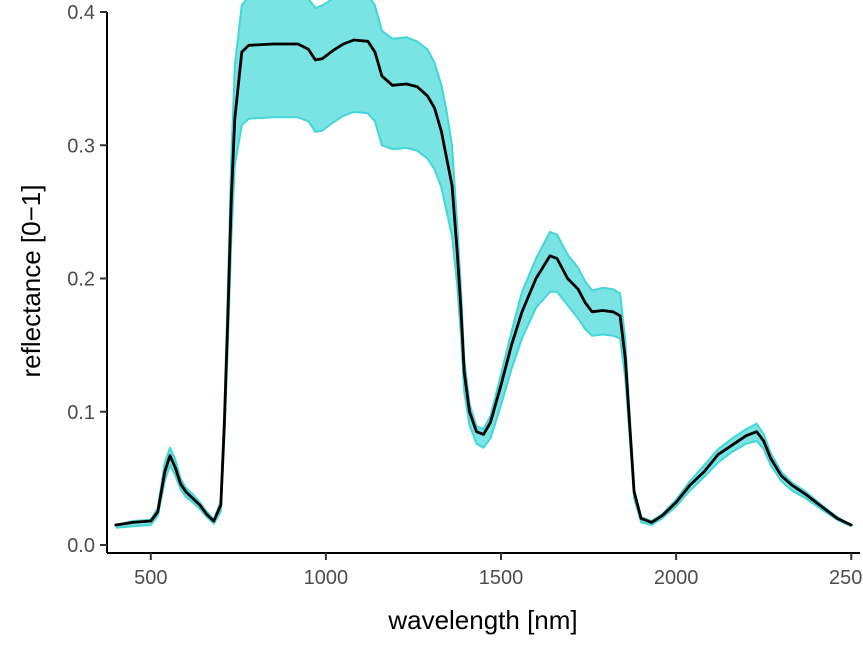 The width and height of the screenshot is (863, 645). What do you see at coordinates (150, 578) in the screenshot?
I see `x-tick-label: 500` at bounding box center [150, 578].